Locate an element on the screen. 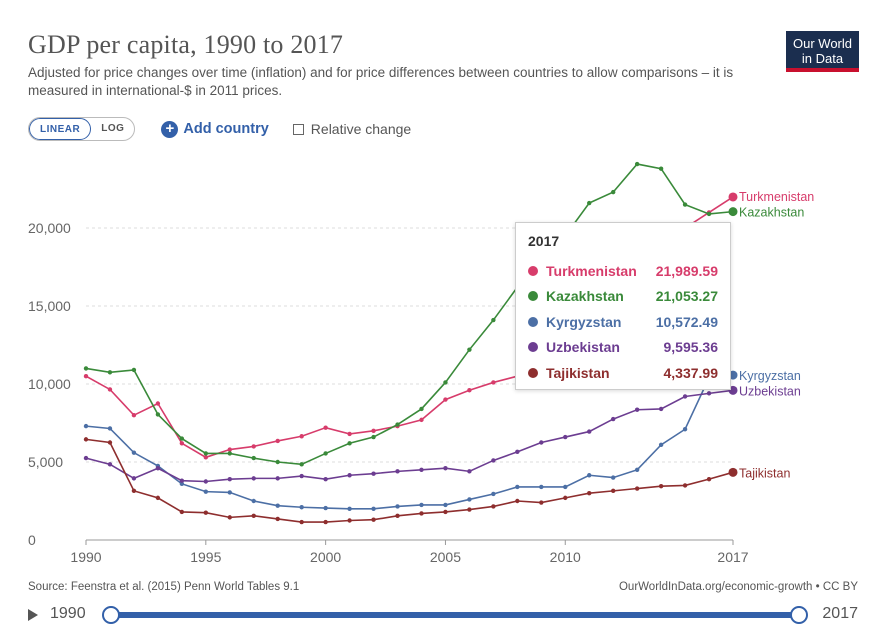  relative-change-toggle: Relative change is located at coordinates (351, 129).